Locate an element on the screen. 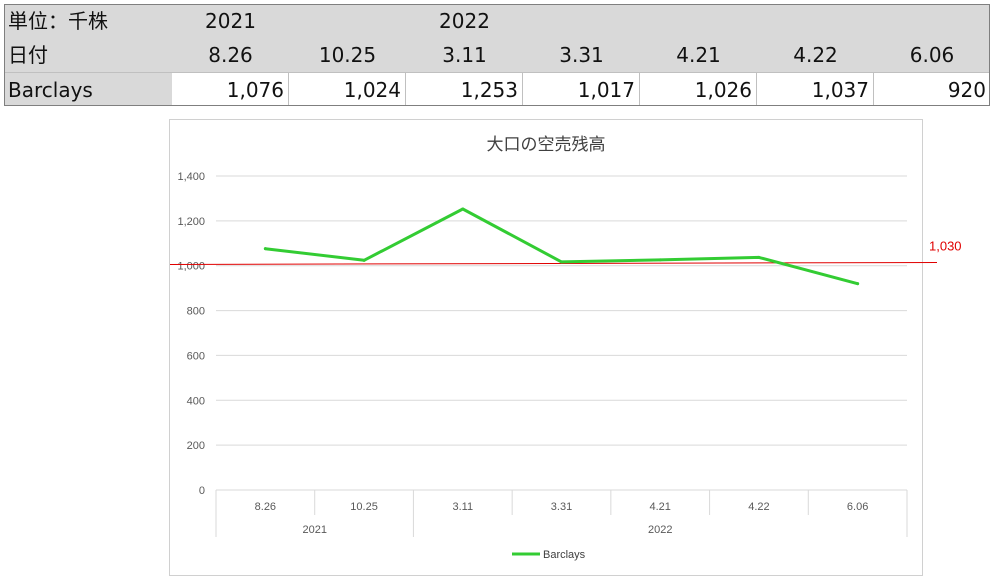 This screenshot has height=582, width=994. value-cell: 1,017 is located at coordinates (581, 89).